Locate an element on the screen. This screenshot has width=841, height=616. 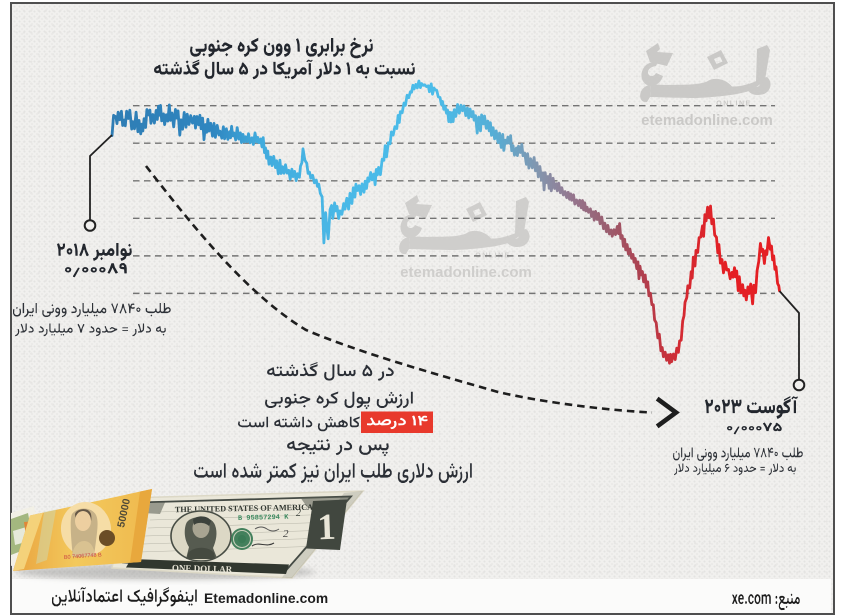
svg-text: THE UNITED STATES OF AMERICA is located at coordinates (244, 508).